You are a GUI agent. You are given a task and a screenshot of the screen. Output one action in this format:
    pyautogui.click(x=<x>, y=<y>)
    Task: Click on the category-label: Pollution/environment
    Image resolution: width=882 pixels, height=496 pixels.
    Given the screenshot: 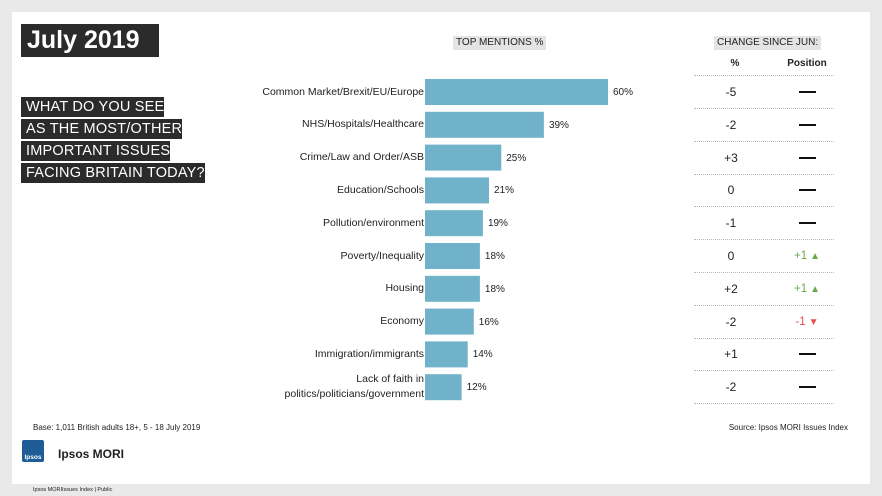 What is the action you would take?
    pyautogui.click(x=373, y=223)
    